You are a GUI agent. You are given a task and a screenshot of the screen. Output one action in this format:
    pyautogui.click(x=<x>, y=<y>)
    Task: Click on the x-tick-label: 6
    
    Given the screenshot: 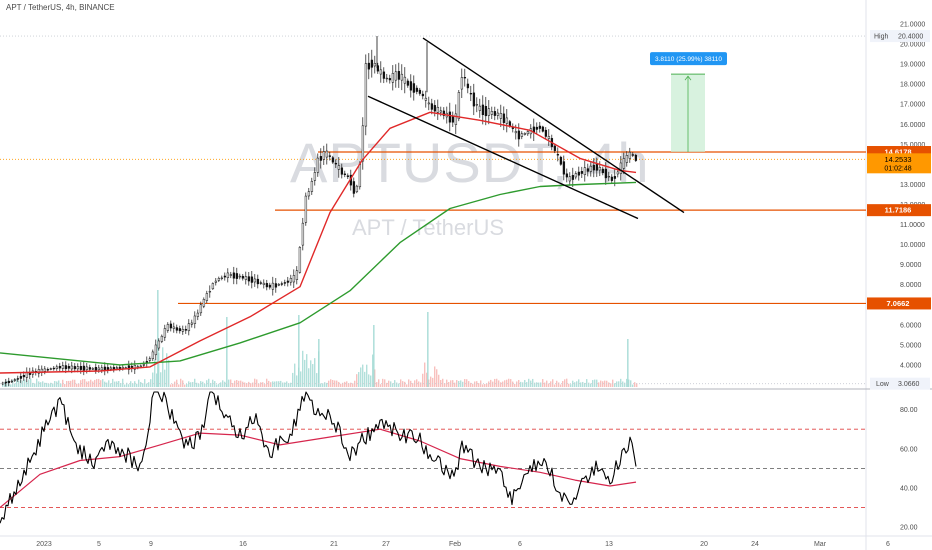 What is the action you would take?
    pyautogui.click(x=520, y=544)
    